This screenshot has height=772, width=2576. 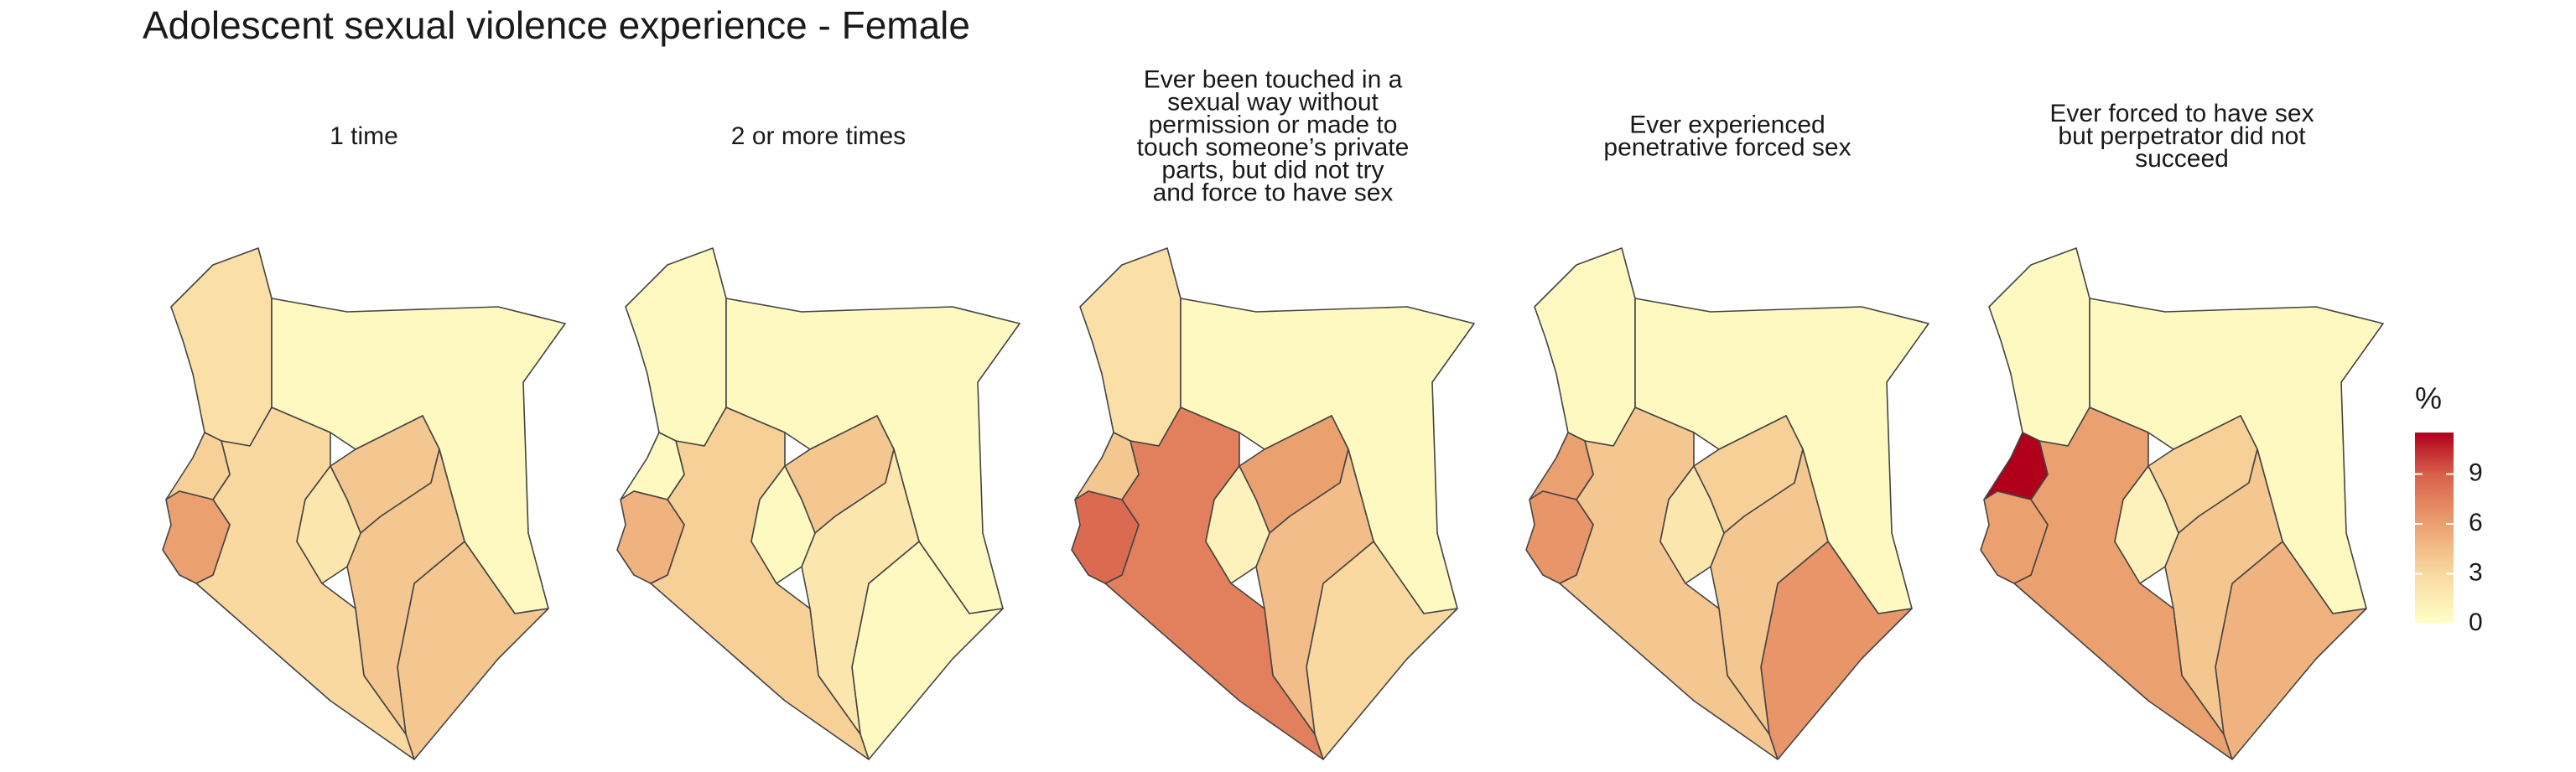 What do you see at coordinates (2476, 572) in the screenshot?
I see `legend-tick-label: 3` at bounding box center [2476, 572].